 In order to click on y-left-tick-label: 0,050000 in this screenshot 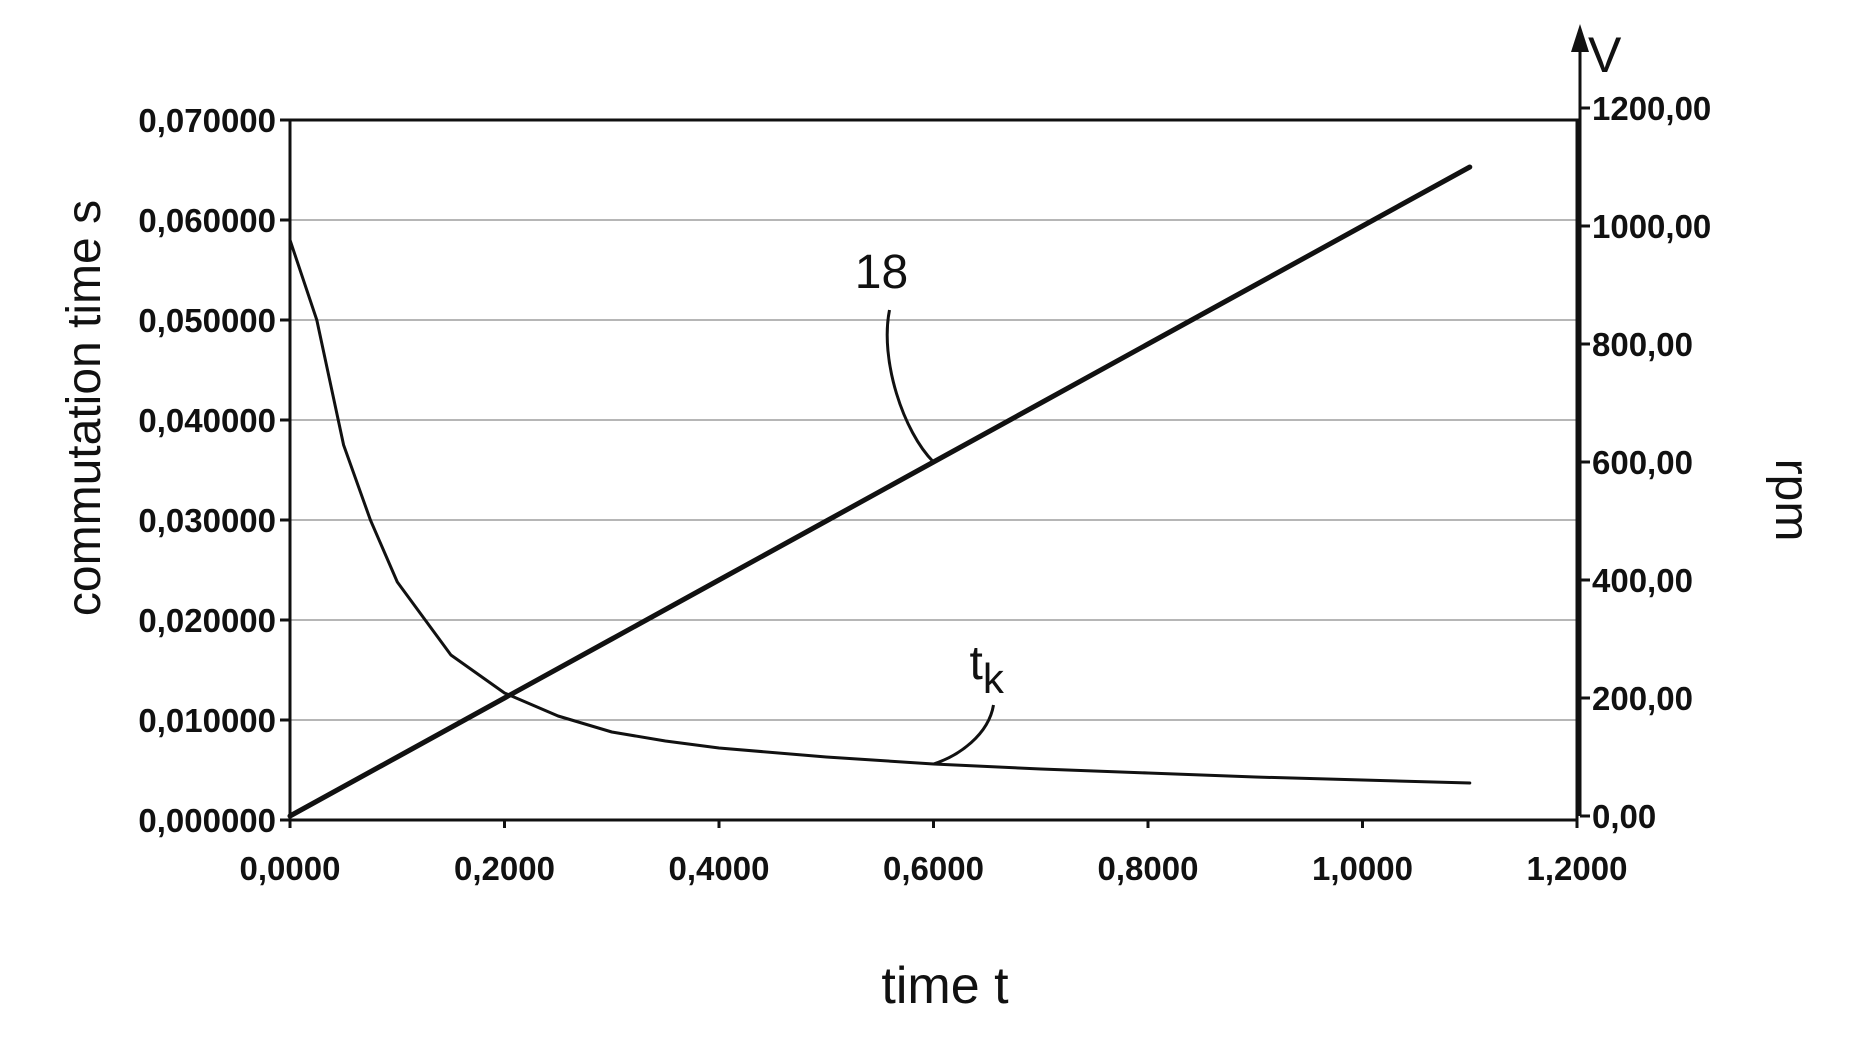, I will do `click(207, 320)`.